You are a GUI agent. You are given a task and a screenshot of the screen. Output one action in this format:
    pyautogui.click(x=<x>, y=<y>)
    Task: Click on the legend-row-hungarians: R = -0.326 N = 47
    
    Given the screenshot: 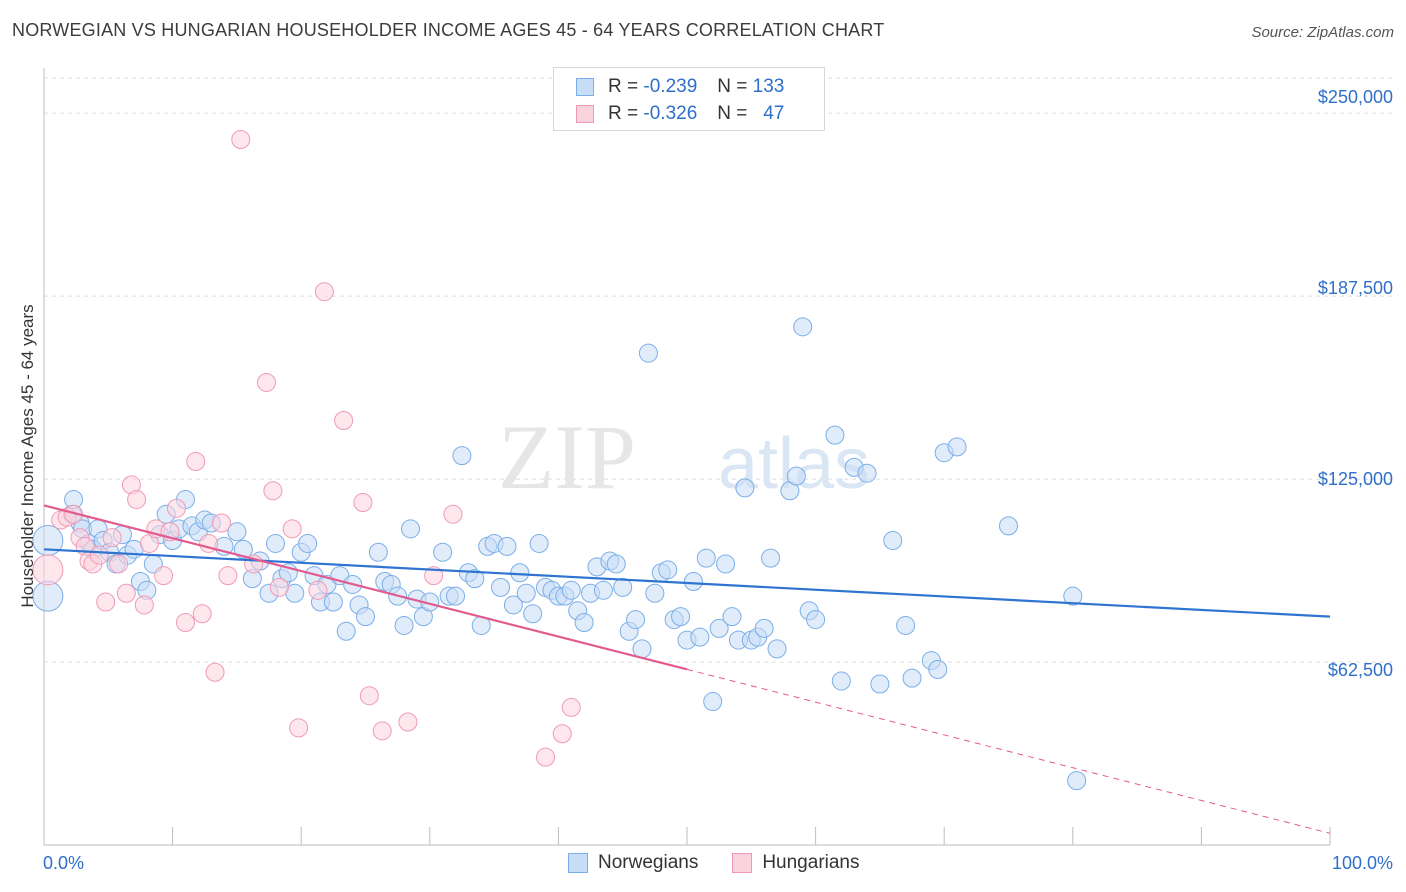 What is the action you would take?
    pyautogui.click(x=680, y=114)
    